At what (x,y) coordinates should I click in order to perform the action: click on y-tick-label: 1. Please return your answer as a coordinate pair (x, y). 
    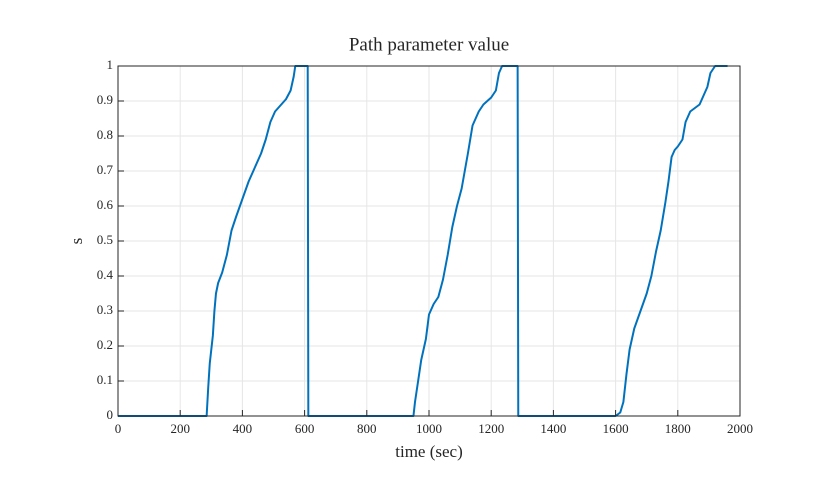
    Looking at the image, I should click on (110, 64).